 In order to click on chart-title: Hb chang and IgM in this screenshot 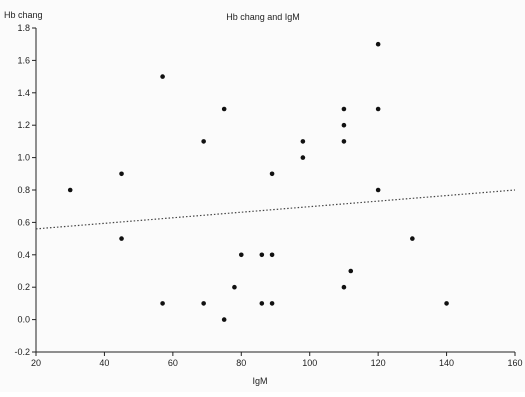, I will do `click(263, 17)`.